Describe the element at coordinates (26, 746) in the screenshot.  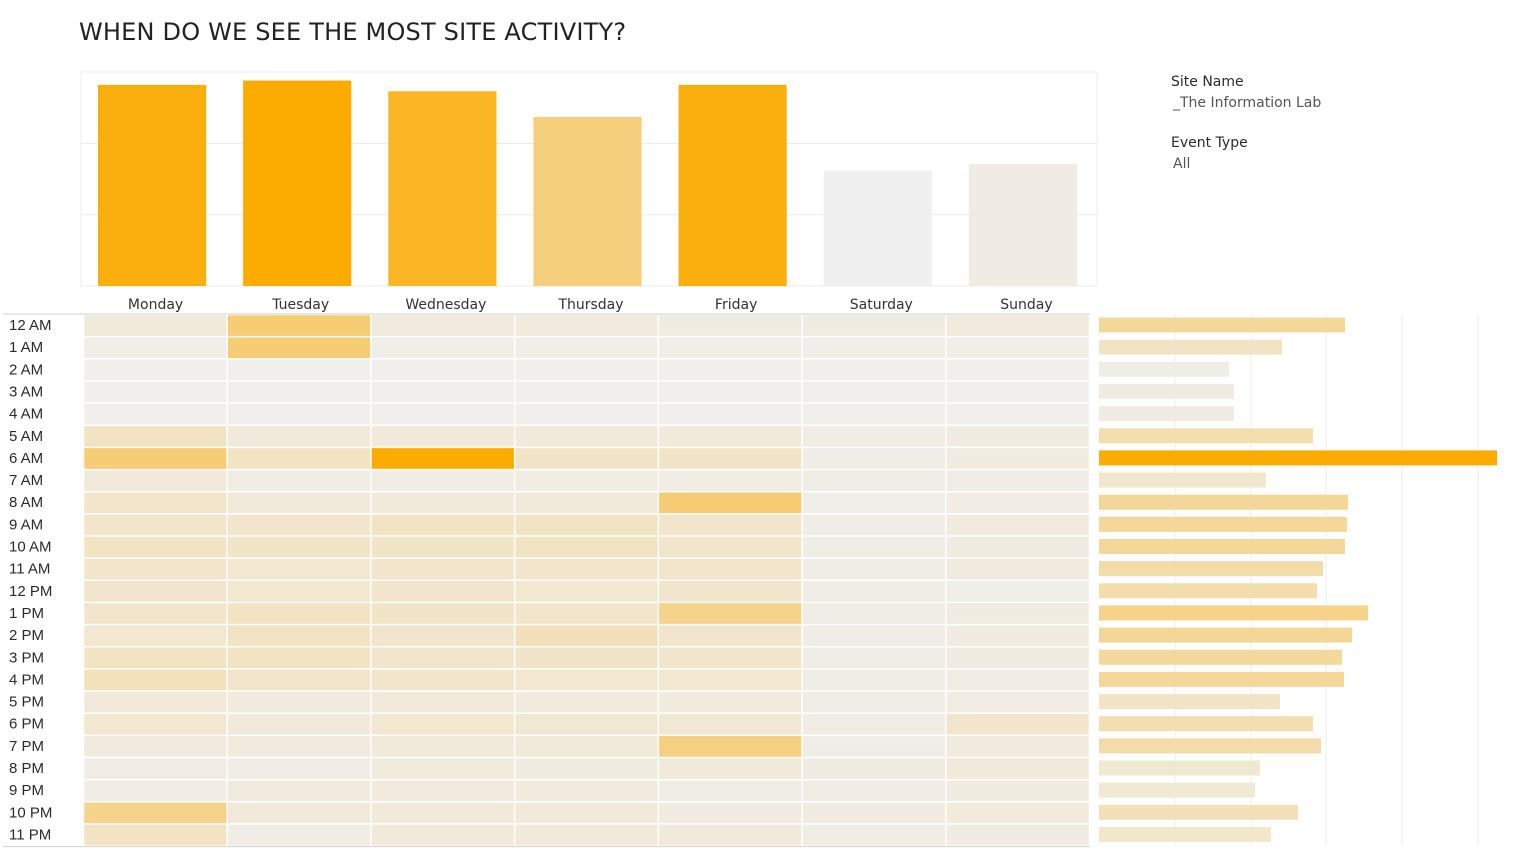
I see `row-label: 7 PM` at that location.